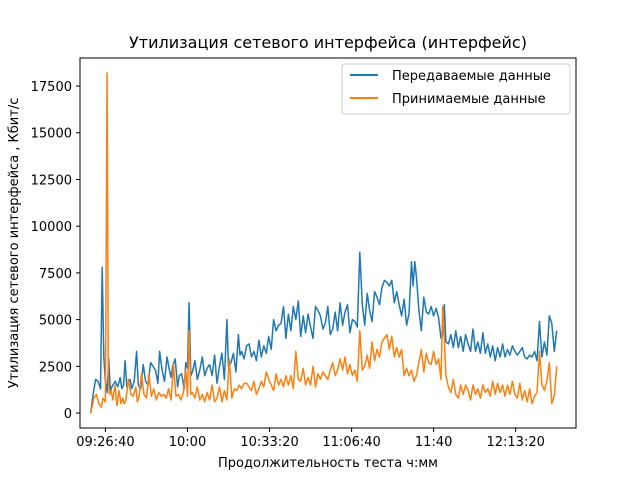 This screenshot has width=640, height=484. Describe the element at coordinates (55, 321) in the screenshot. I see `y-tick-label: 5000` at that location.